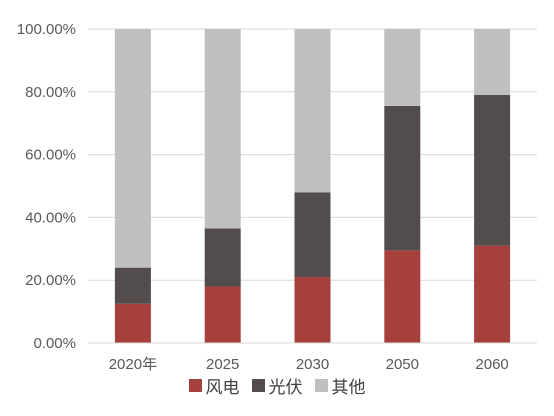 The width and height of the screenshot is (554, 416). Describe the element at coordinates (312, 364) in the screenshot. I see `x-category-label: 2030` at that location.